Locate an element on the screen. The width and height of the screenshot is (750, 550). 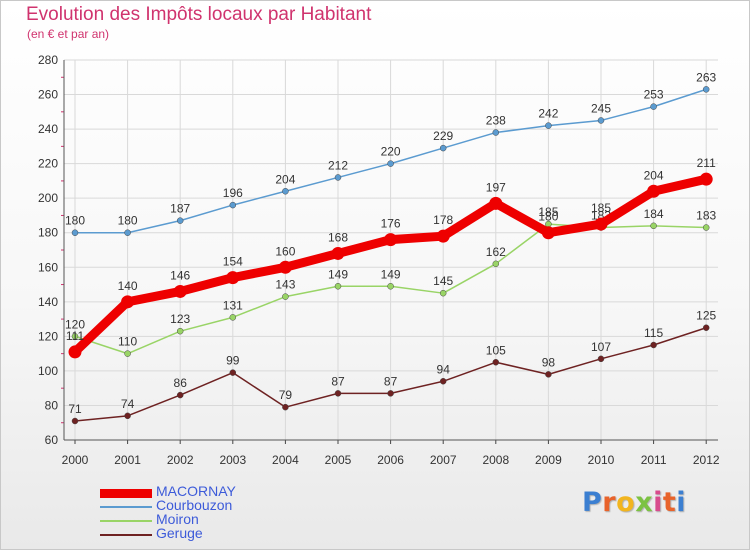
data-label-macornay-2000: 111 is located at coordinates (75, 336).